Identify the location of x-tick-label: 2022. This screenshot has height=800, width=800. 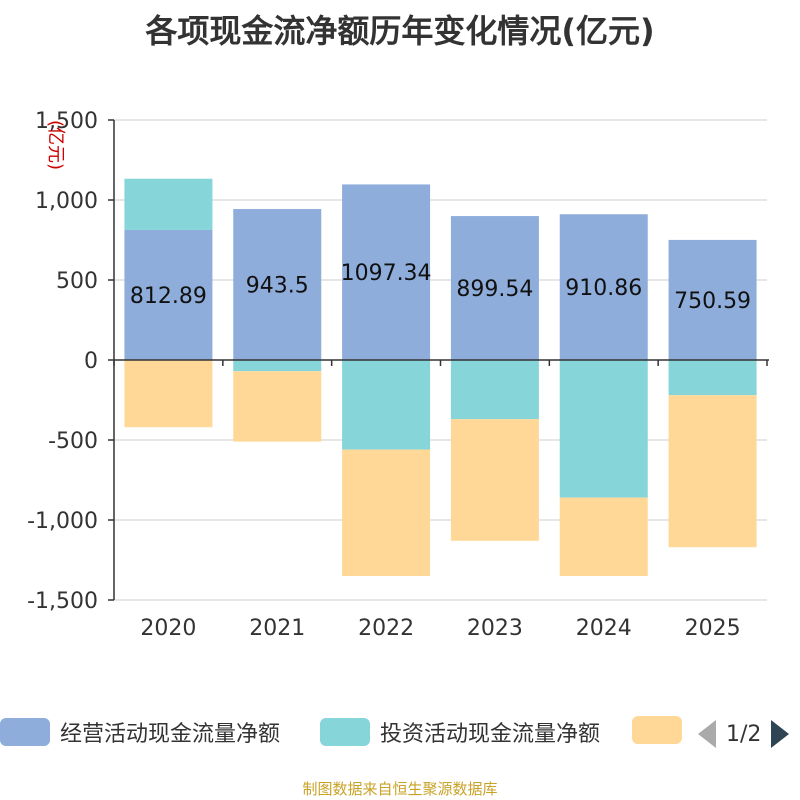
(386, 628).